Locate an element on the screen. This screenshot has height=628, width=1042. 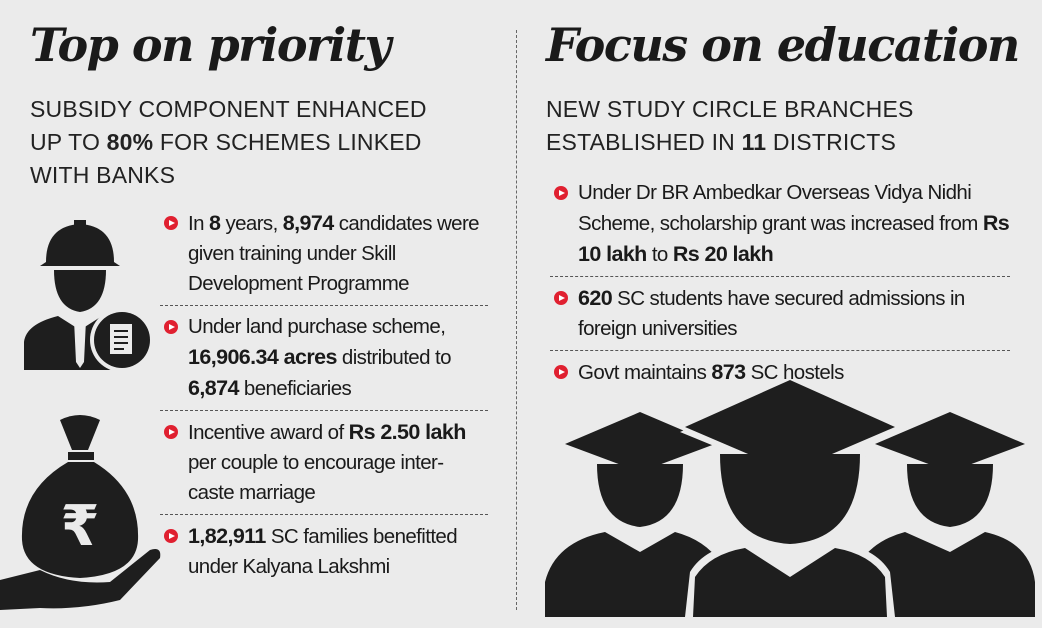
bullet-text: years, is located at coordinates (251, 223).